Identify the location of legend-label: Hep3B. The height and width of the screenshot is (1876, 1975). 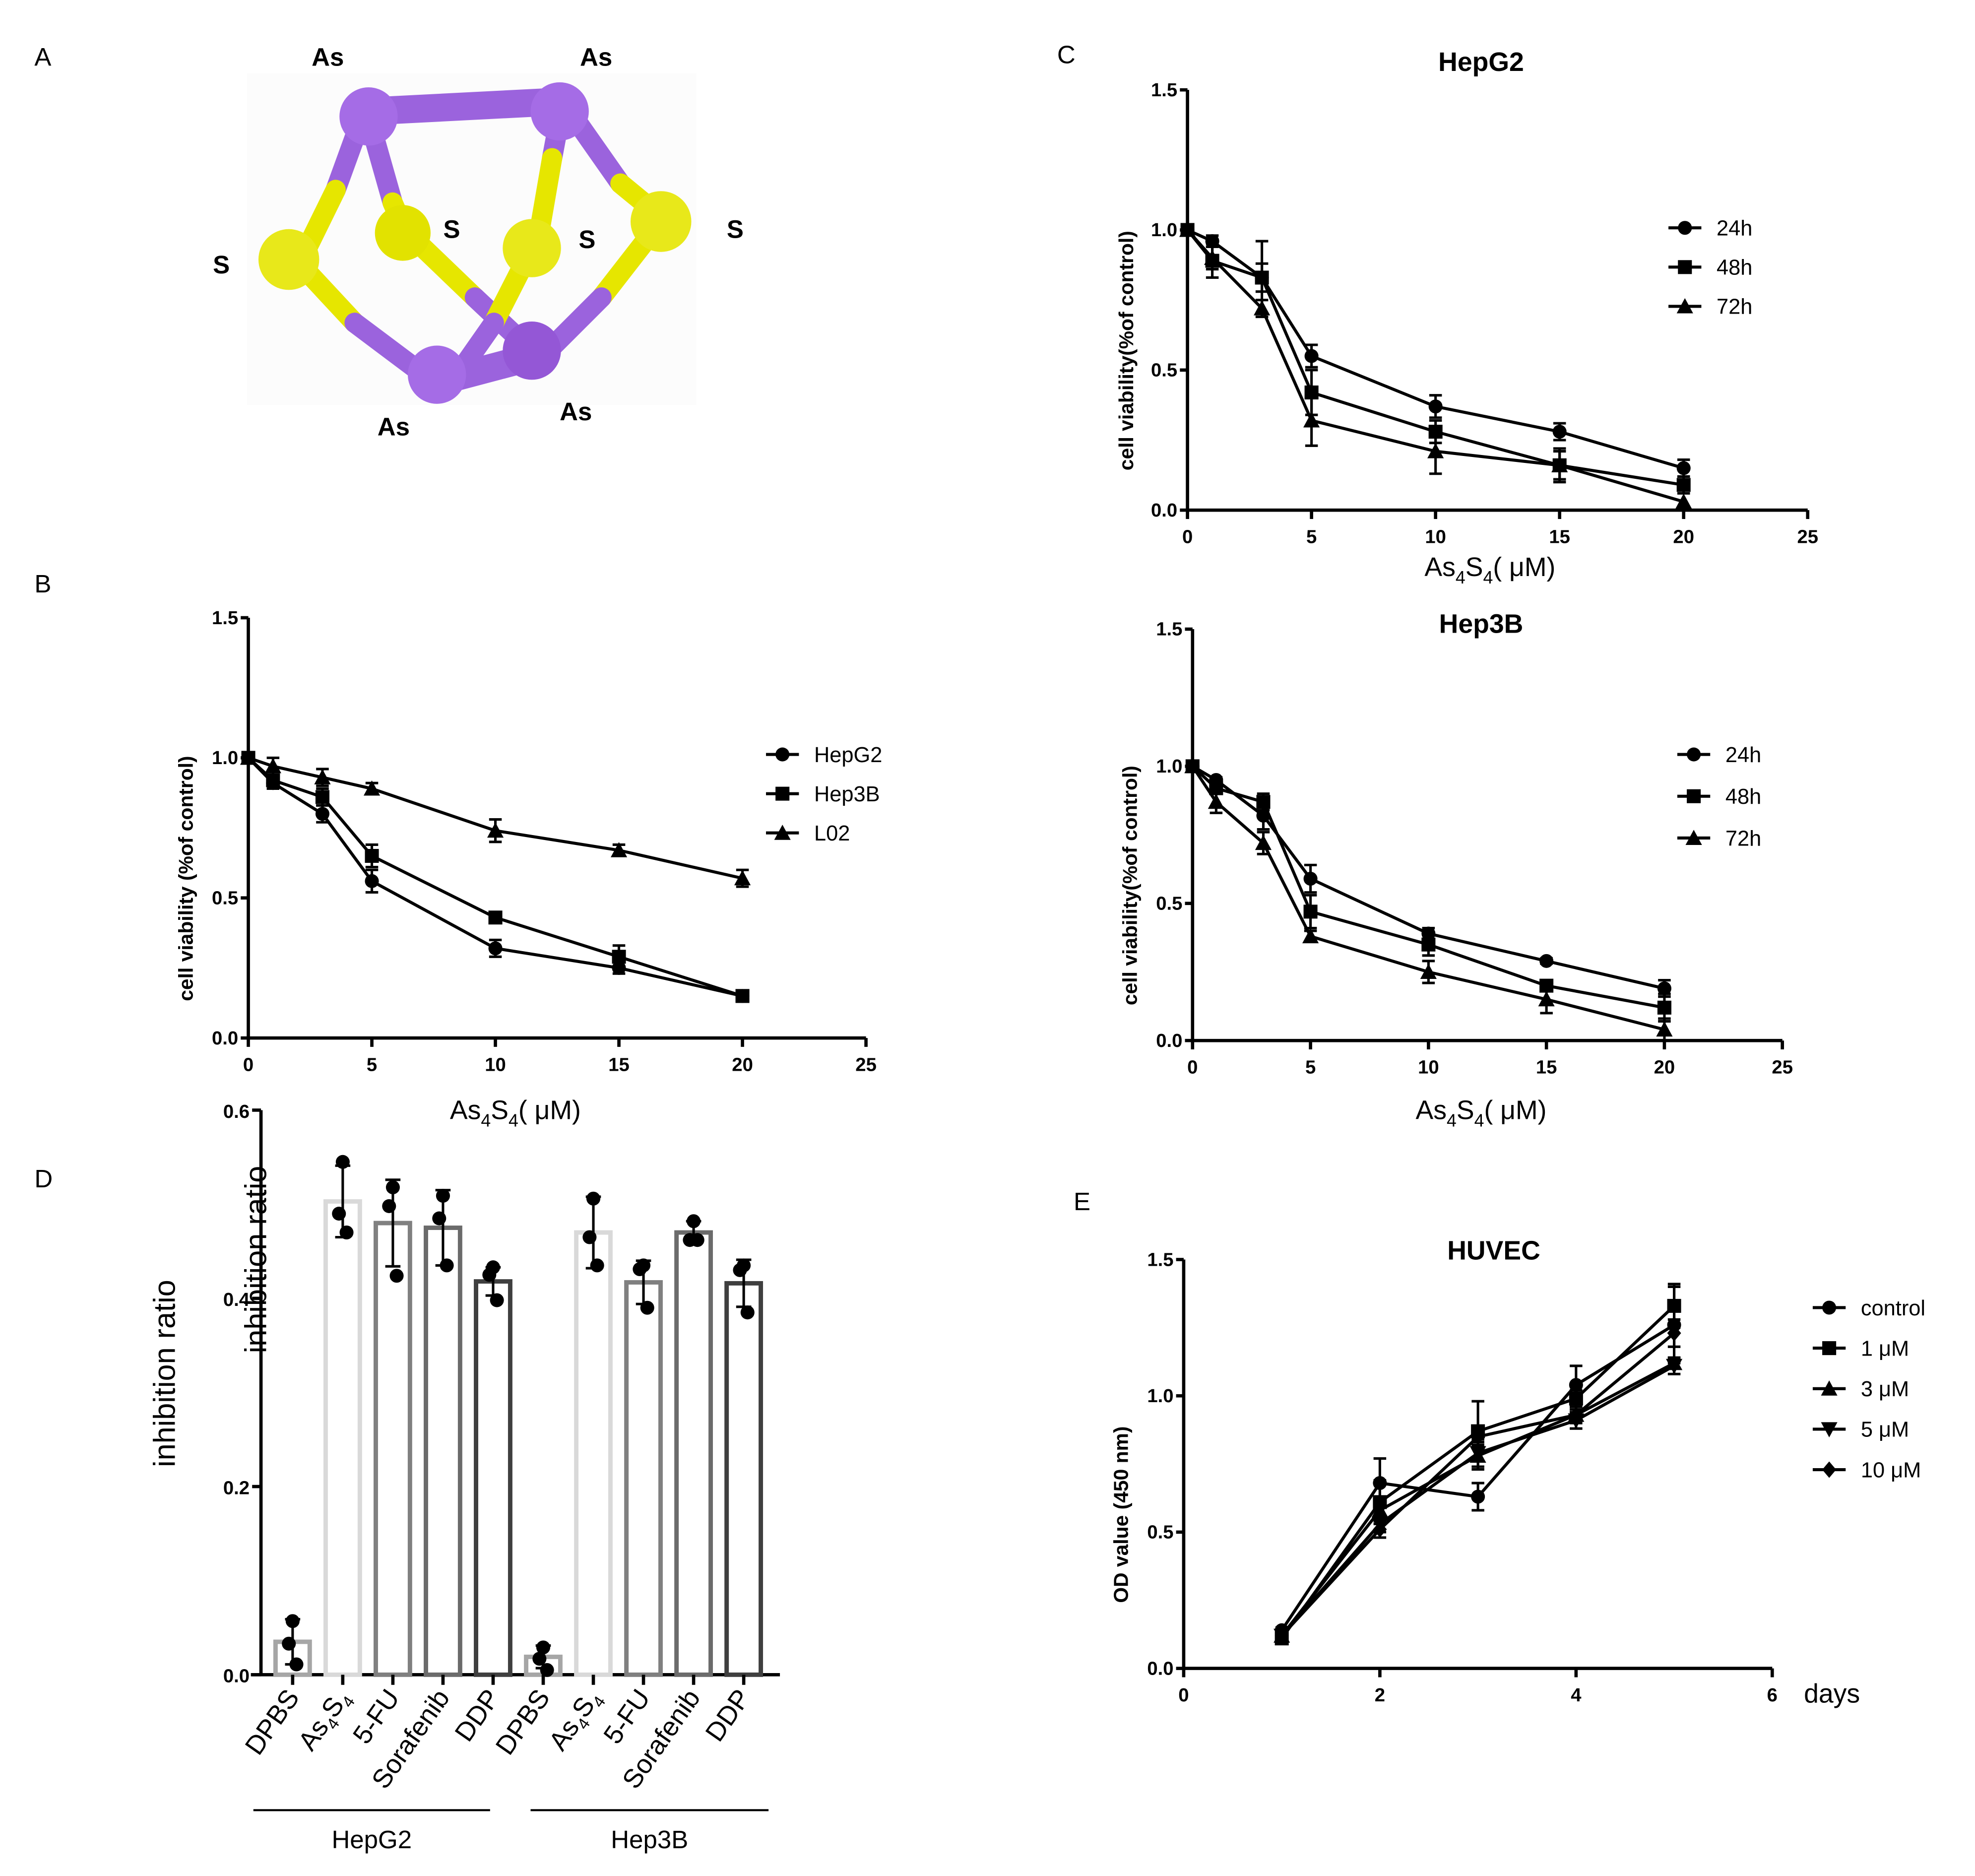
(847, 794).